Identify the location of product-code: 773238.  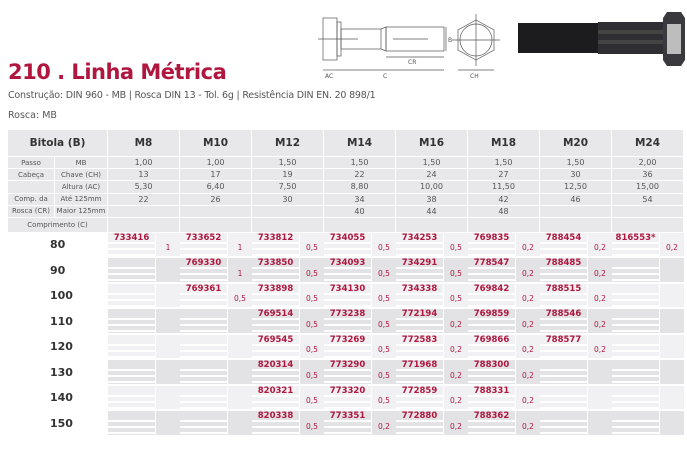
(347, 314).